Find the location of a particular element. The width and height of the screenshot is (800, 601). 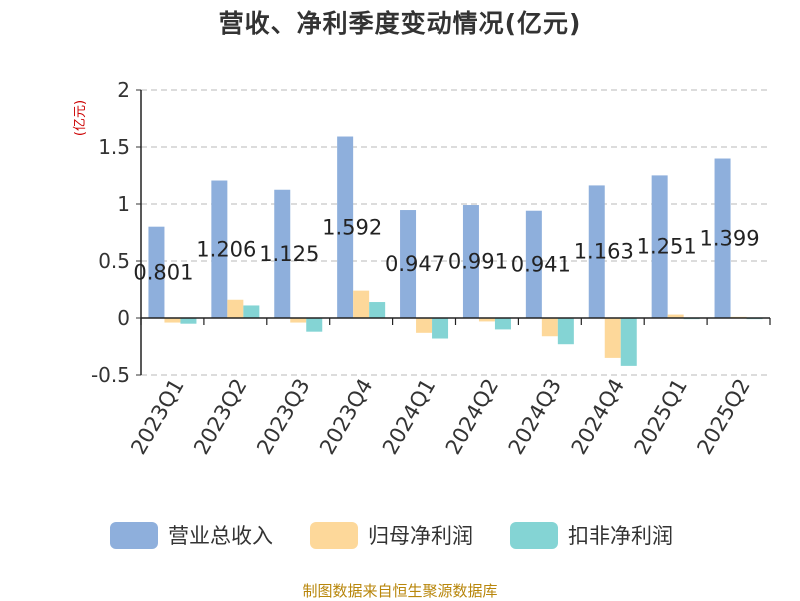

x-tick-label: 2024Q2 is located at coordinates (472, 417).